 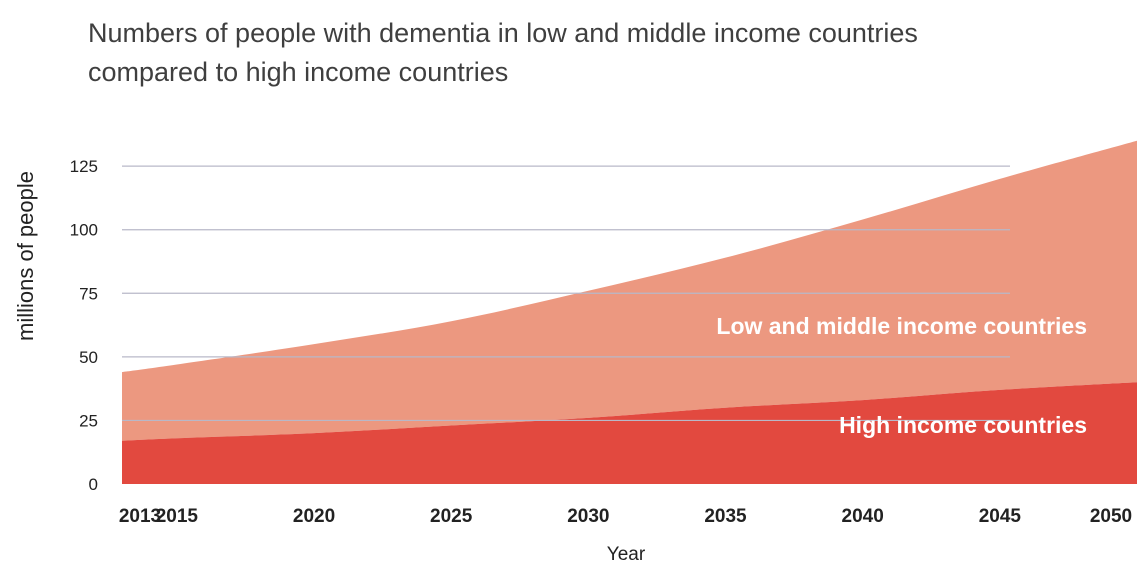 What do you see at coordinates (963, 425) in the screenshot?
I see `series-label-high-income-countries: High income countries` at bounding box center [963, 425].